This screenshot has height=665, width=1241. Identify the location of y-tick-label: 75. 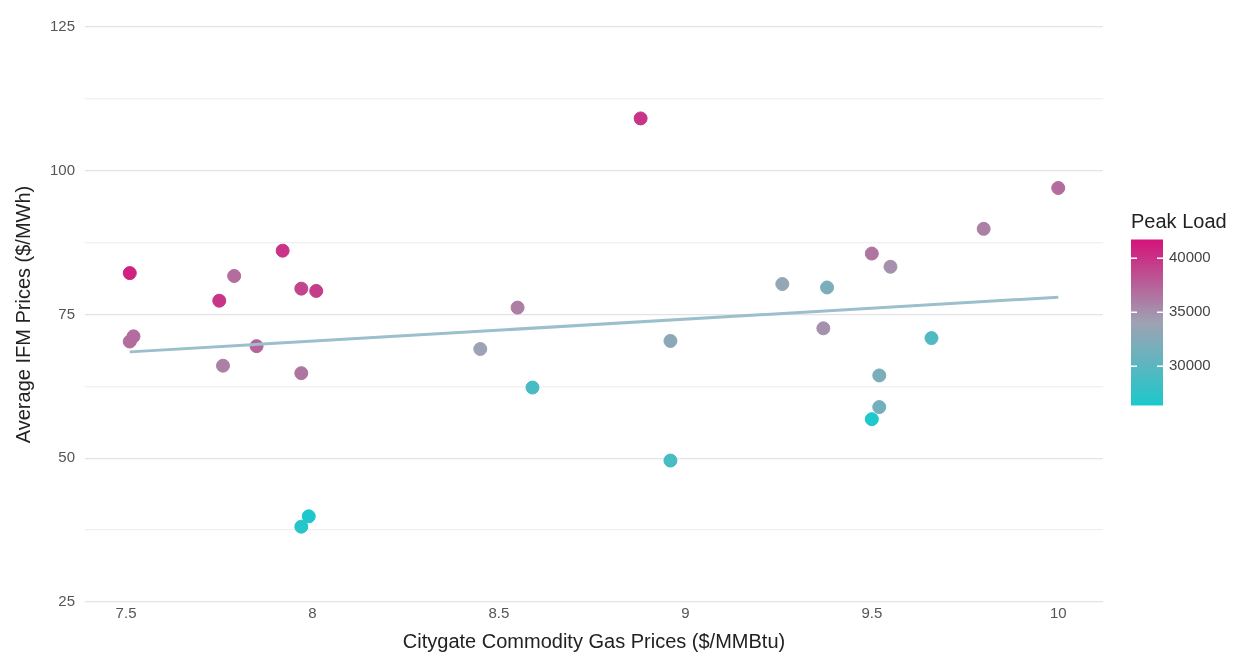
(67, 313).